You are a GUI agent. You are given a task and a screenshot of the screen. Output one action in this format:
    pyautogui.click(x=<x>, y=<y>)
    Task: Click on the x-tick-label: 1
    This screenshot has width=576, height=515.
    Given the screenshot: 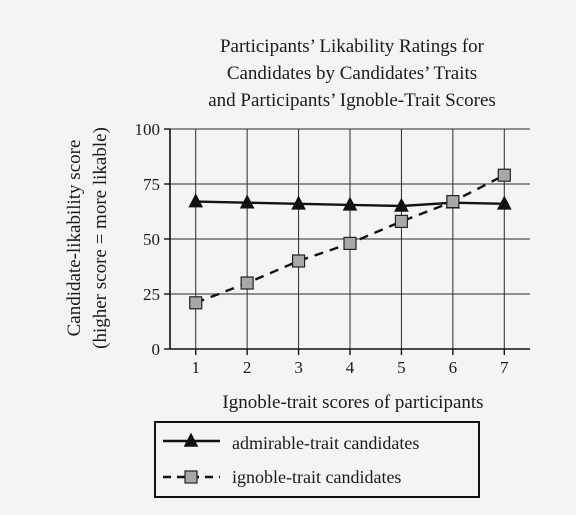 What is the action you would take?
    pyautogui.click(x=195, y=367)
    